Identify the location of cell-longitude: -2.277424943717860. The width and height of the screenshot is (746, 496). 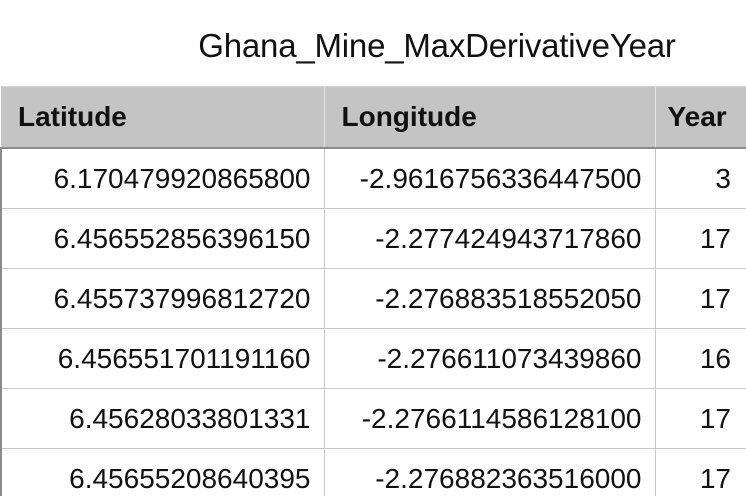
(490, 238).